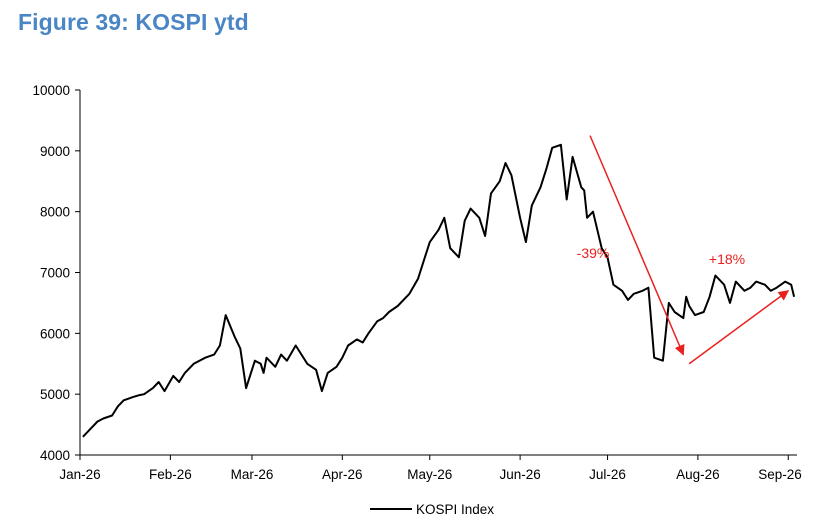 This screenshot has height=529, width=835. I want to click on x-tick-label: May-26, so click(429, 474).